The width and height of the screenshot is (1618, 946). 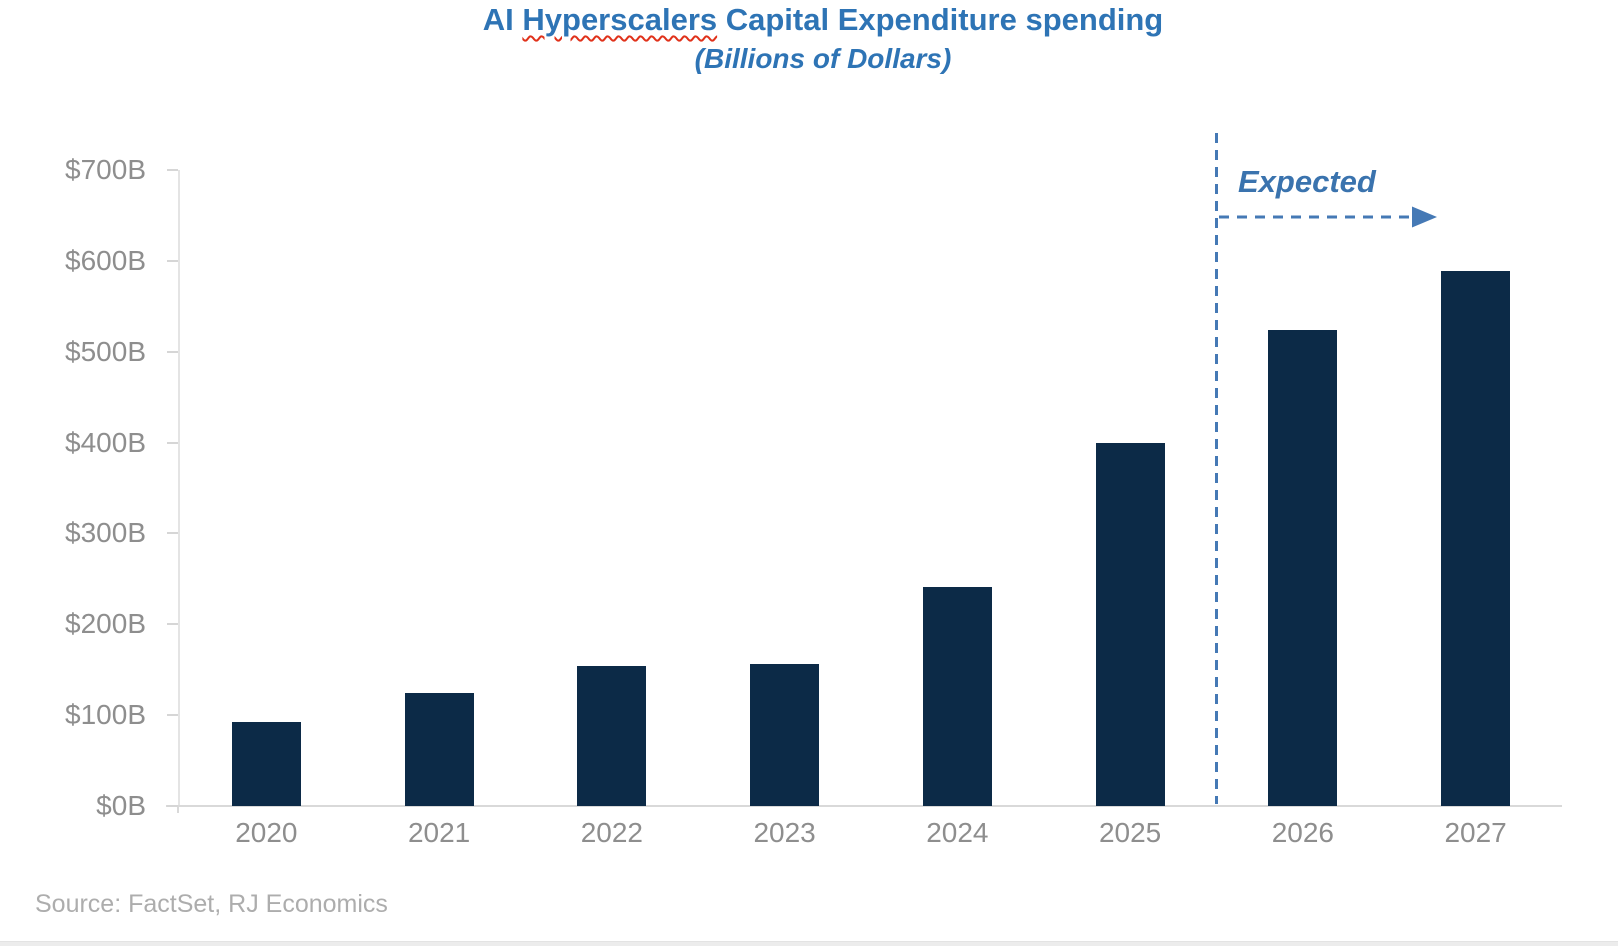 I want to click on title-suffix: Capital Expenditure spending, so click(x=940, y=19).